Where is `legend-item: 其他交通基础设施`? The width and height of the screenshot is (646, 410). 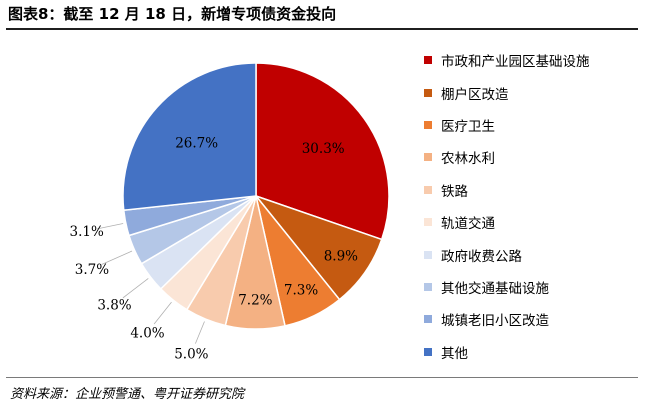 legend-item: 其他交通基础设施 is located at coordinates (507, 287).